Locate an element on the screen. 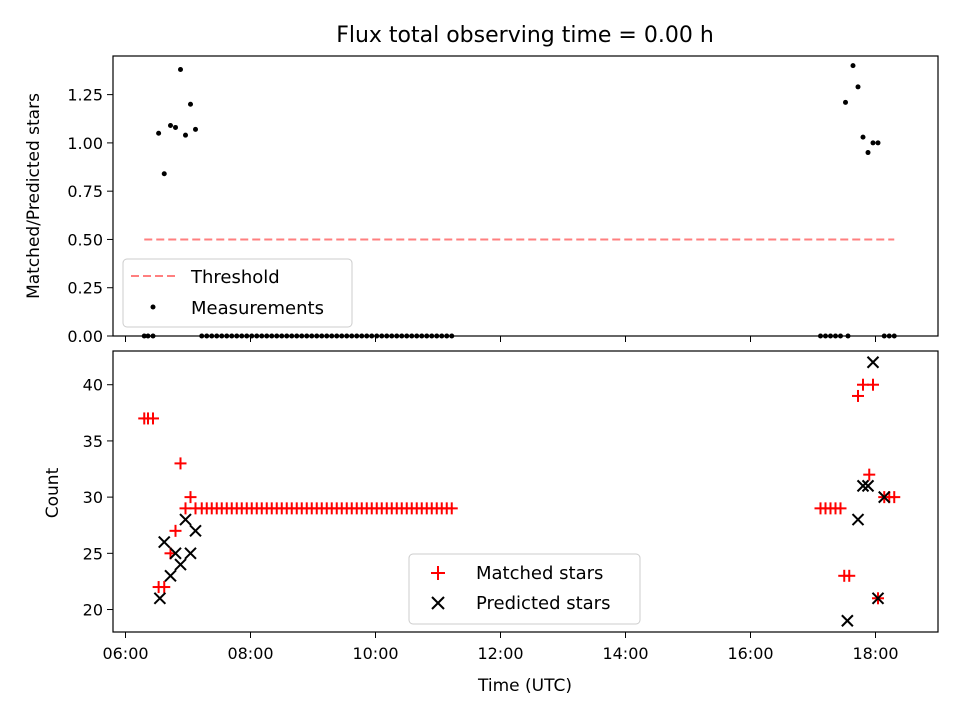  predicted-legend-swatch is located at coordinates (438, 603).